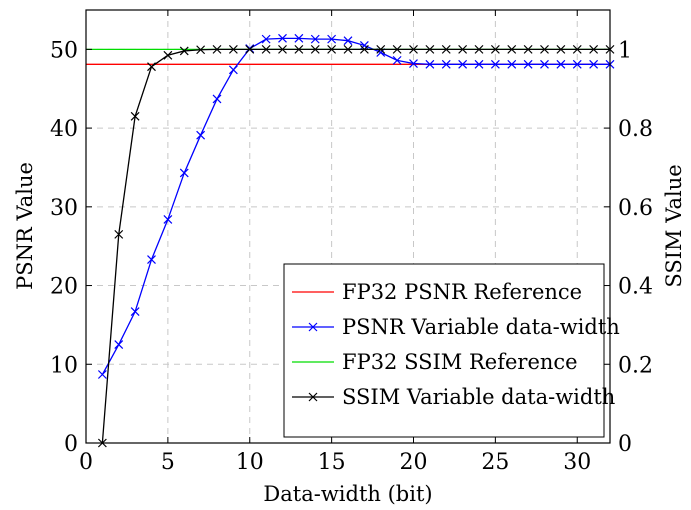 This screenshot has width=691, height=510. What do you see at coordinates (64, 129) in the screenshot?
I see `y-left-tick-label: 40` at bounding box center [64, 129].